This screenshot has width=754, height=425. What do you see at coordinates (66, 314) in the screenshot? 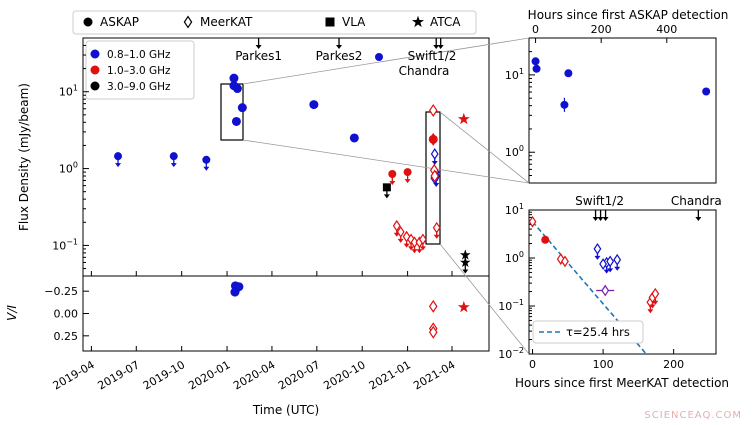
I see `pol-ytick-label: 0.00` at bounding box center [66, 314].